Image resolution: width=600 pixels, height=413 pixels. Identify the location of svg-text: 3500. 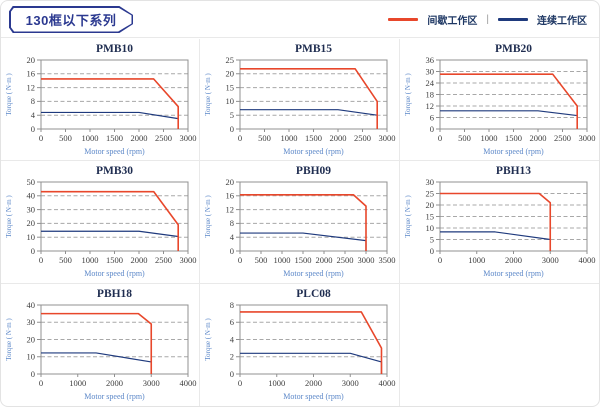
(387, 260).